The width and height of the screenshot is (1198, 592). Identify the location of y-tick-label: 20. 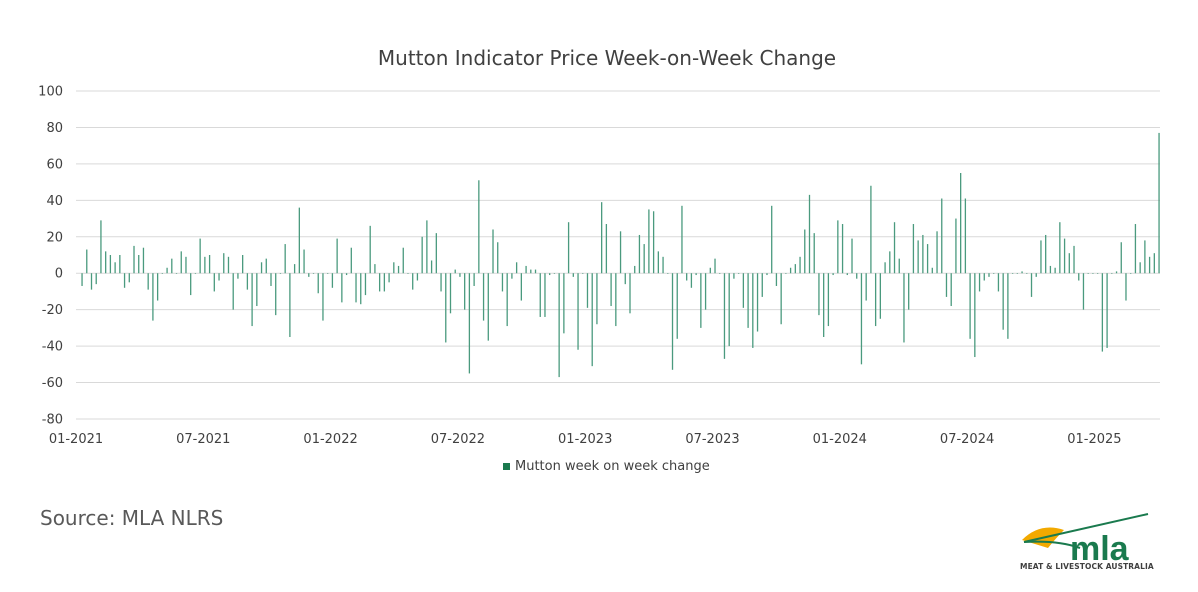
(54, 237).